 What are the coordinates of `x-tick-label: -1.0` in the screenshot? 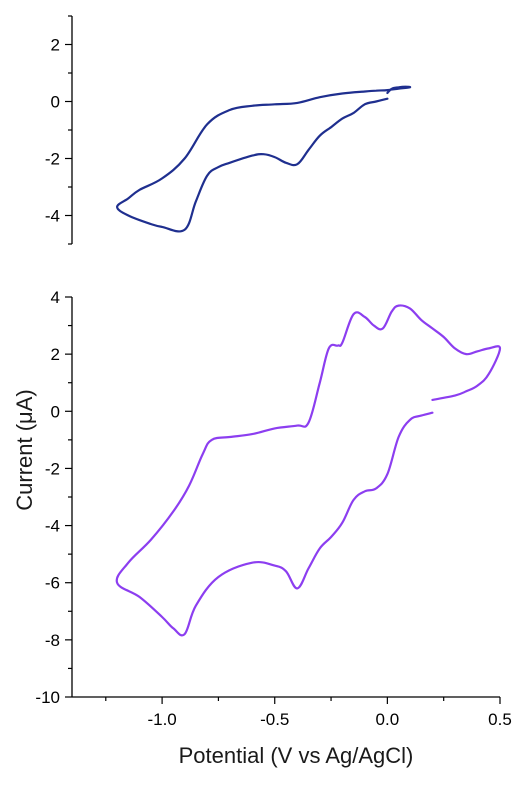 It's located at (161, 719).